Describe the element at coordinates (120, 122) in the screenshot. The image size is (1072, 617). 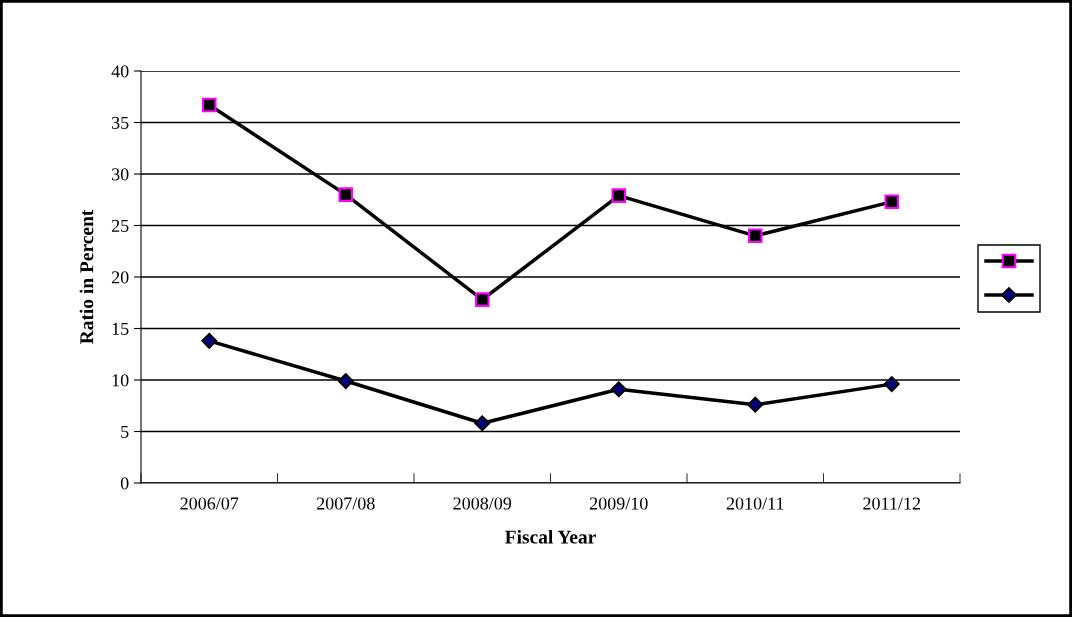
I see `y-tick-label: 35` at that location.